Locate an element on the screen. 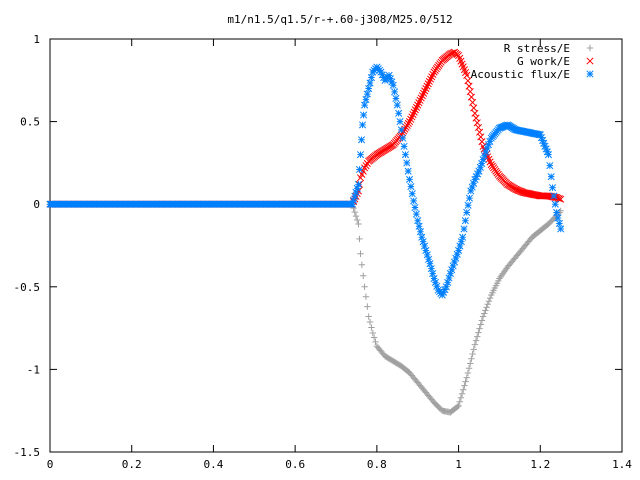 The width and height of the screenshot is (640, 480). chart-title: m1/n1.5/q1.5/r-+.60-j308/M25.0/512 is located at coordinates (339, 19).